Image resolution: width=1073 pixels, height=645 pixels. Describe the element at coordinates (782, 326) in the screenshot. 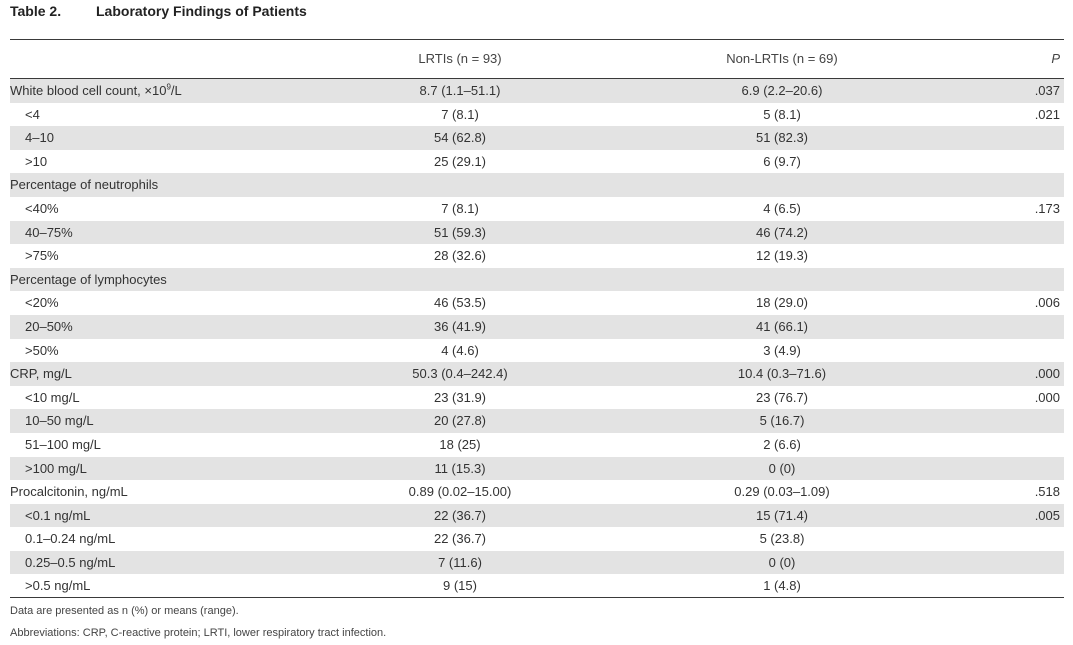

I see `cell-non-lrti: 41 (66.1)` at that location.